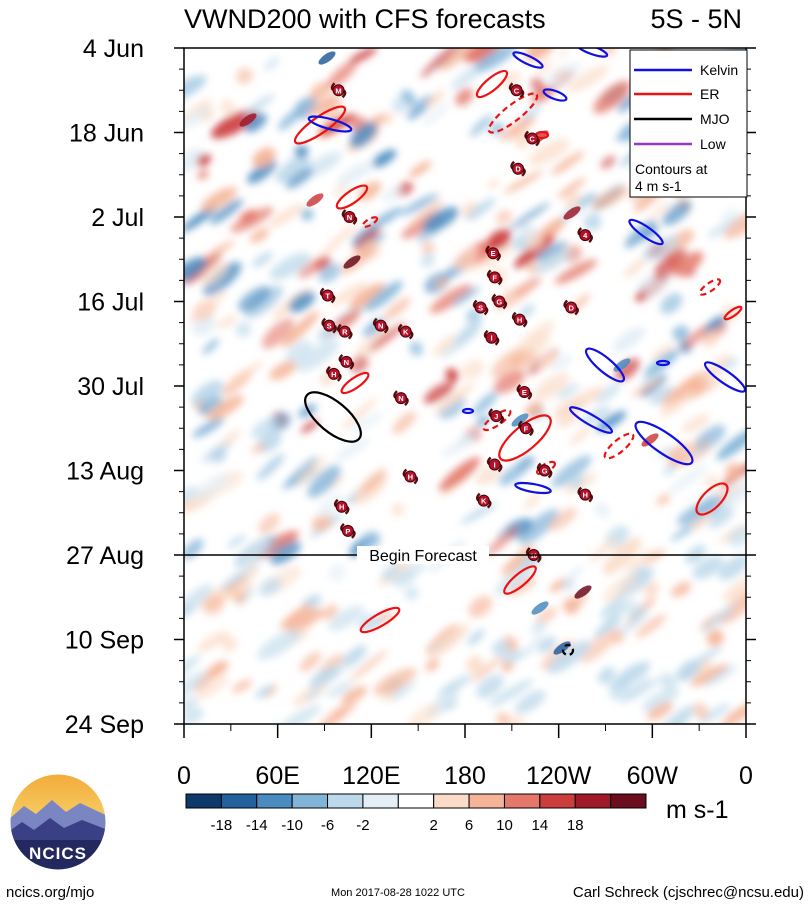 The width and height of the screenshot is (809, 912). What do you see at coordinates (483, 500) in the screenshot?
I see `storm-marker: K` at bounding box center [483, 500].